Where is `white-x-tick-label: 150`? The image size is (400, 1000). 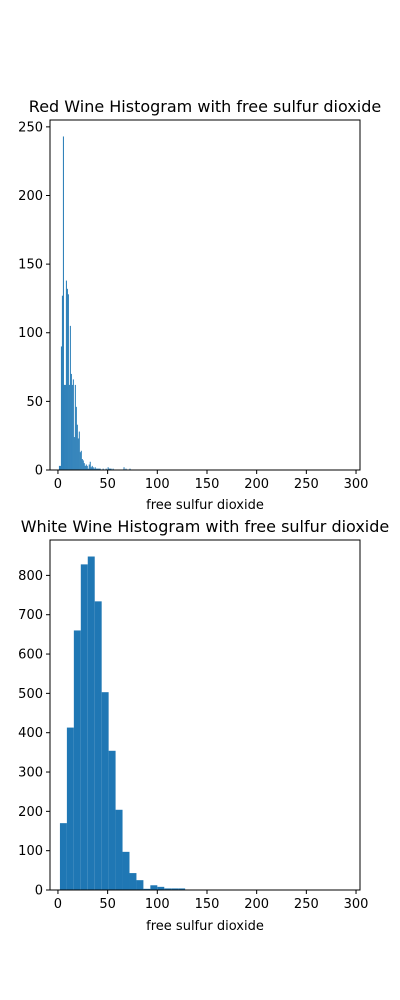 white-x-tick-label: 150 is located at coordinates (207, 904).